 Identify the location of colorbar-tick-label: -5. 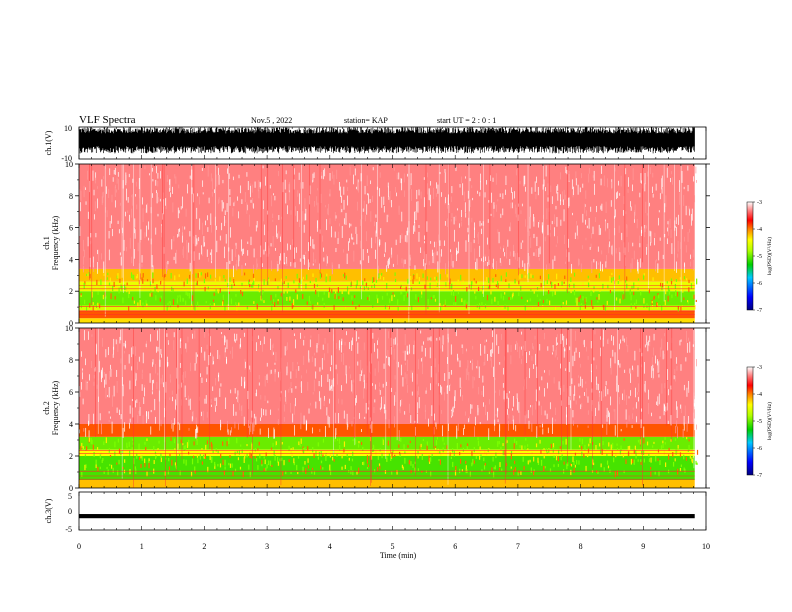
(759, 422).